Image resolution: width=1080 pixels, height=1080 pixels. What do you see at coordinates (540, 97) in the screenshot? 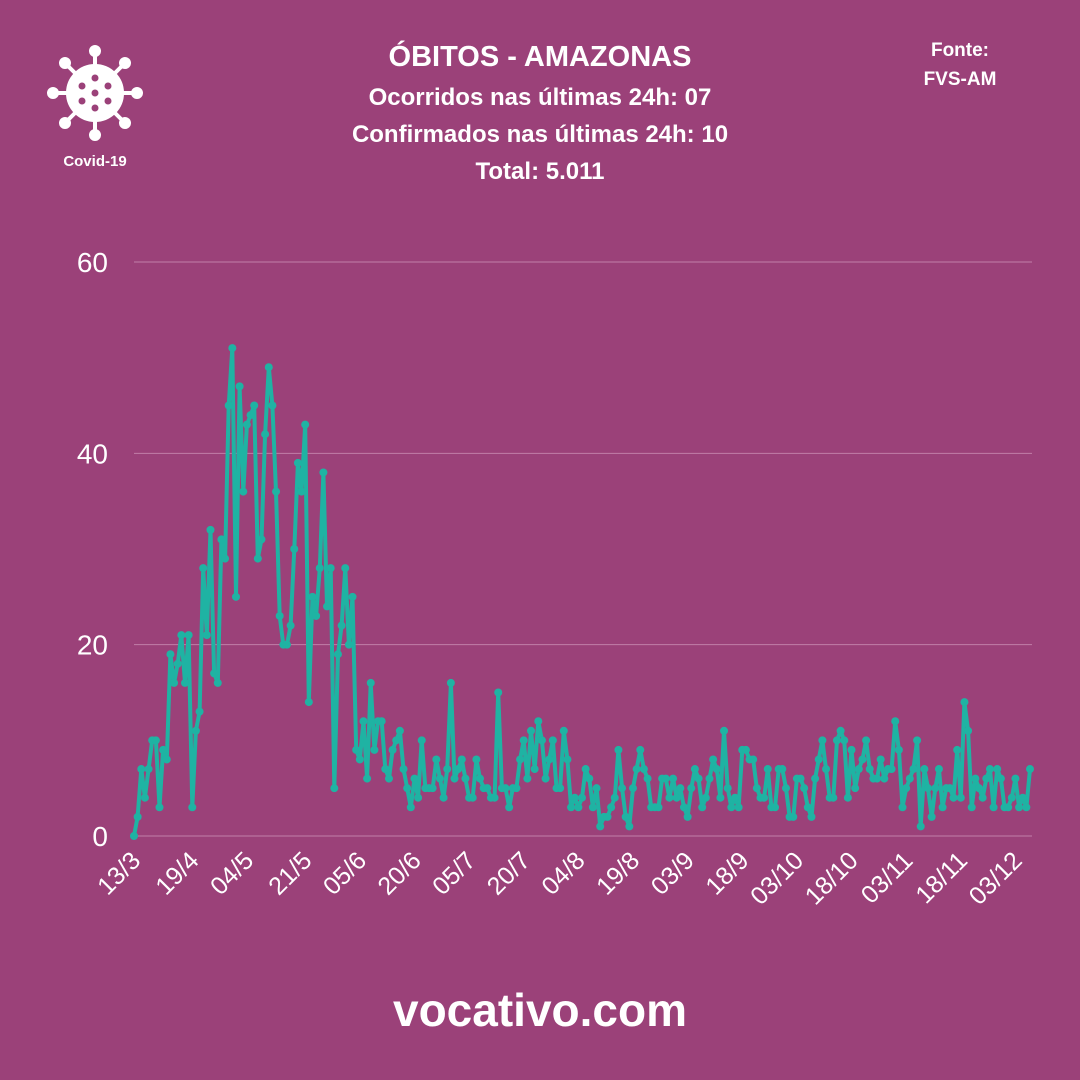
I see `subtitle: Ocorridos nas últimas 24h: 07` at bounding box center [540, 97].